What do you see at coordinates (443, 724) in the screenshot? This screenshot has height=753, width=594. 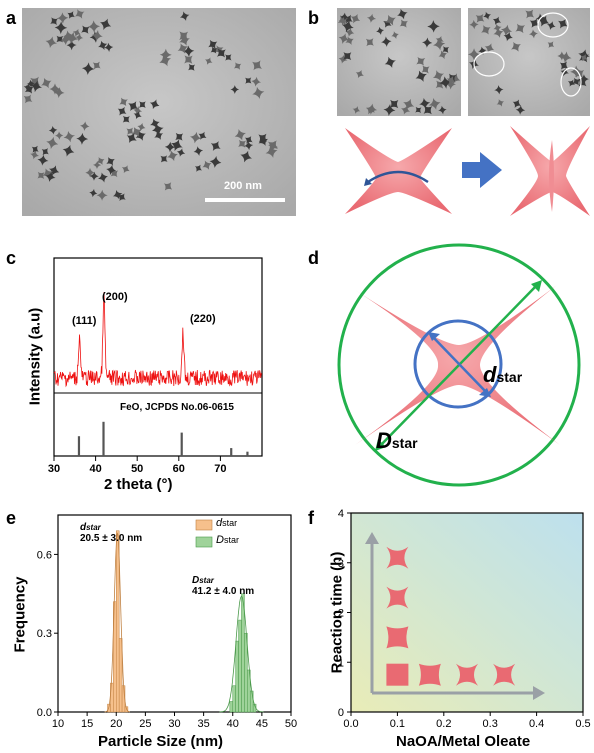 I see `x-tick-label: 0.2` at bounding box center [443, 724].